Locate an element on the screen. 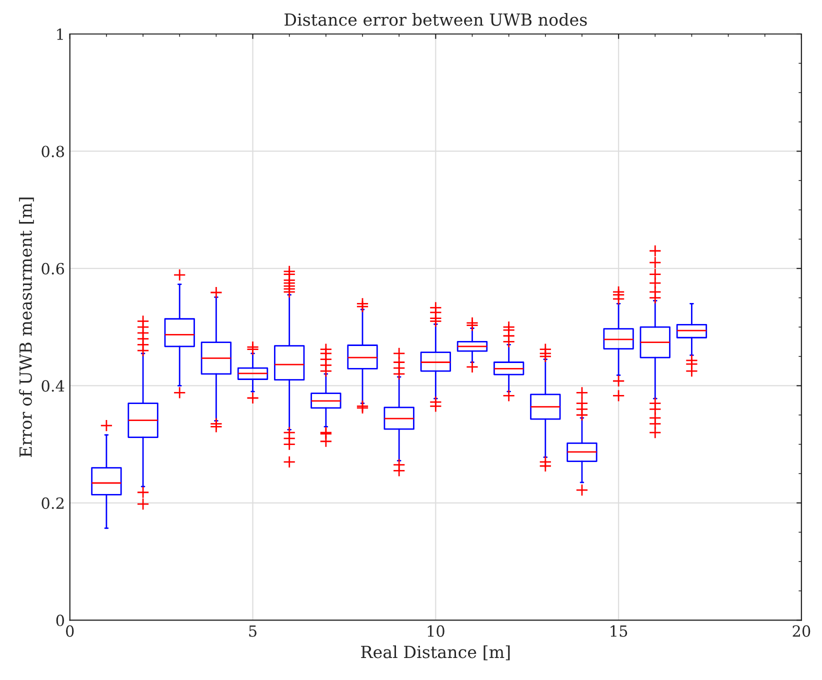 This screenshot has height=680, width=822. x-tick-label: 20 is located at coordinates (801, 631).